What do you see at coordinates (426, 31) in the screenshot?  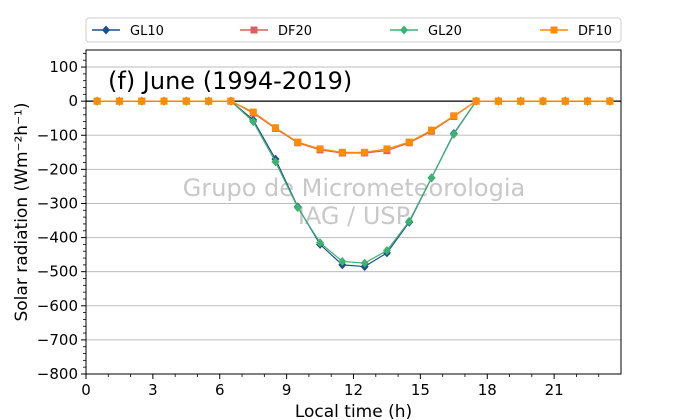 I see `legend-item-gl20: GL20` at bounding box center [426, 31].